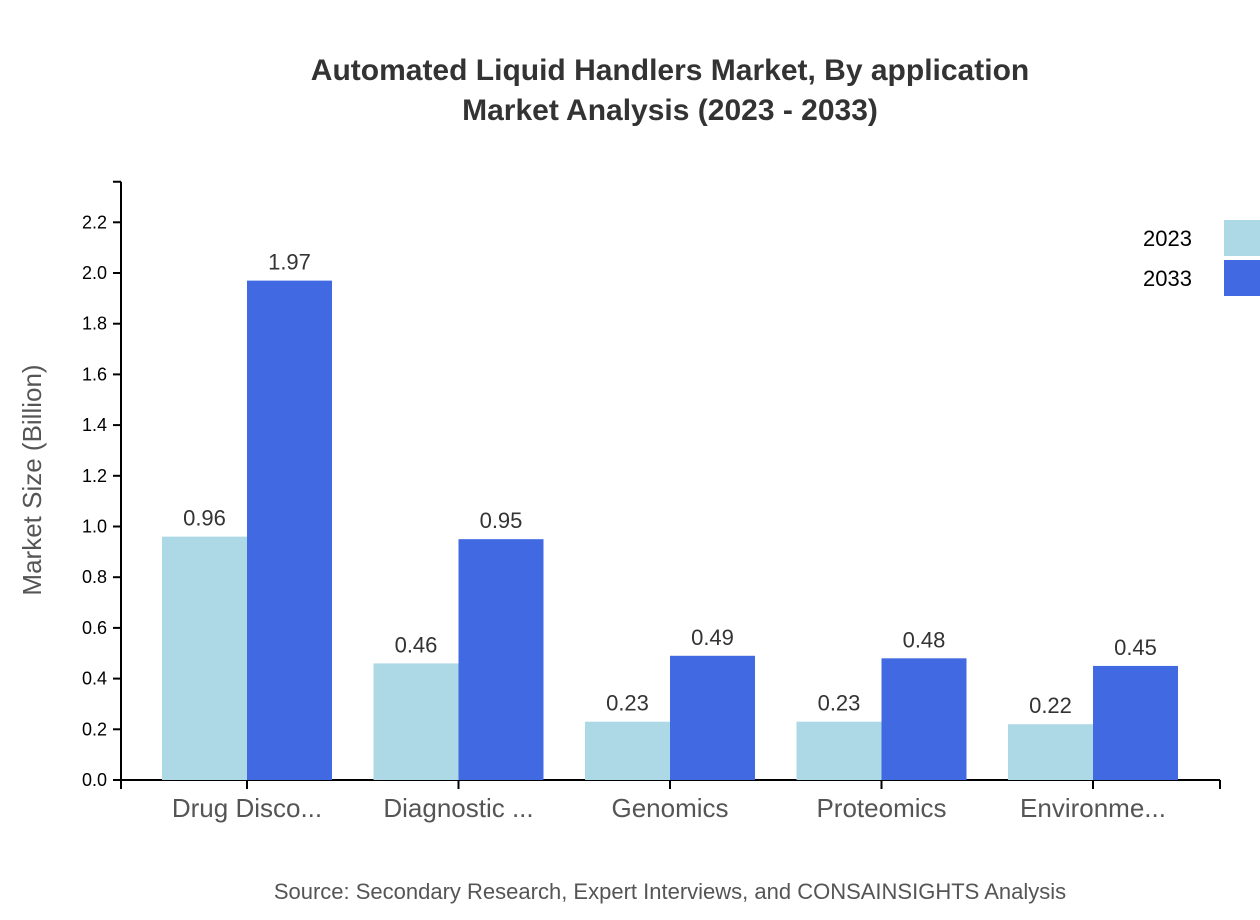  What do you see at coordinates (881, 808) in the screenshot?
I see `x-tick-label: Proteomics` at bounding box center [881, 808].